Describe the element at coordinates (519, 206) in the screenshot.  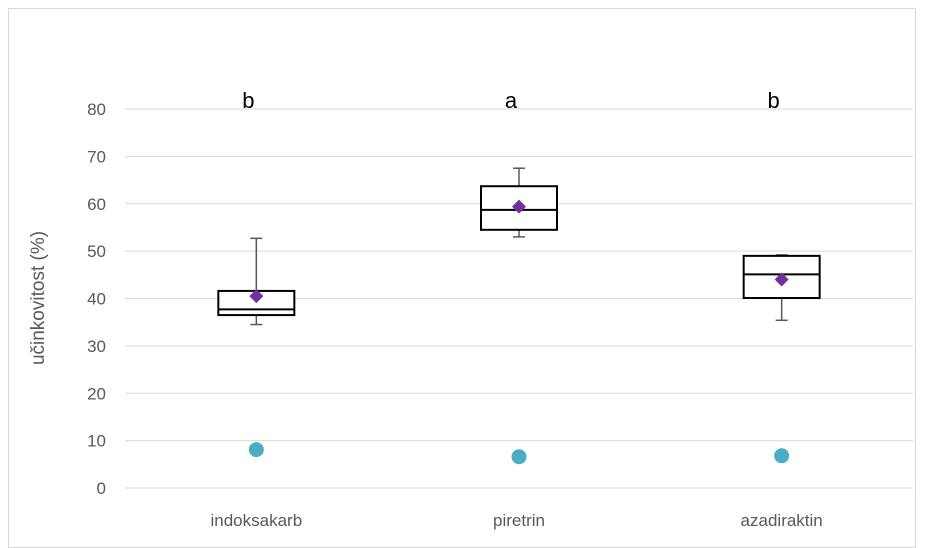
I see `mean-marker-piretrin` at that location.